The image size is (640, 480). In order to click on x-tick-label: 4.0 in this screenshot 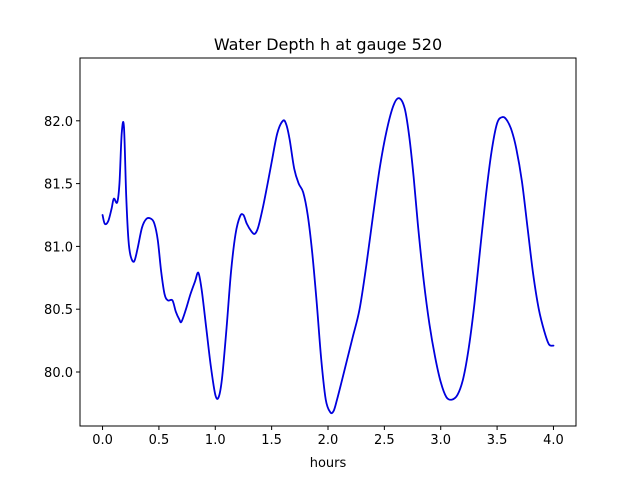, I will do `click(553, 440)`.